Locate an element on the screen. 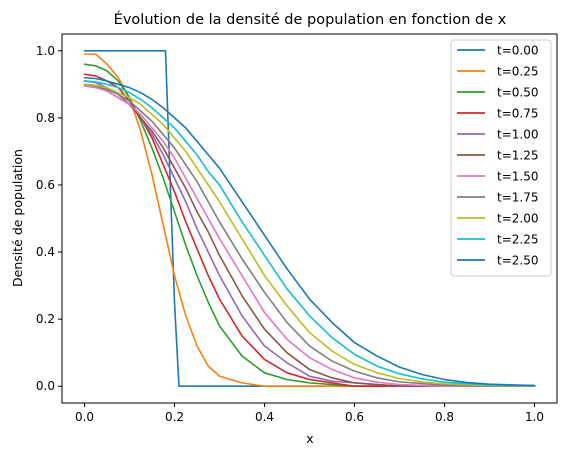 This screenshot has height=456, width=567. x-tick-label: 1.0 is located at coordinates (534, 417).